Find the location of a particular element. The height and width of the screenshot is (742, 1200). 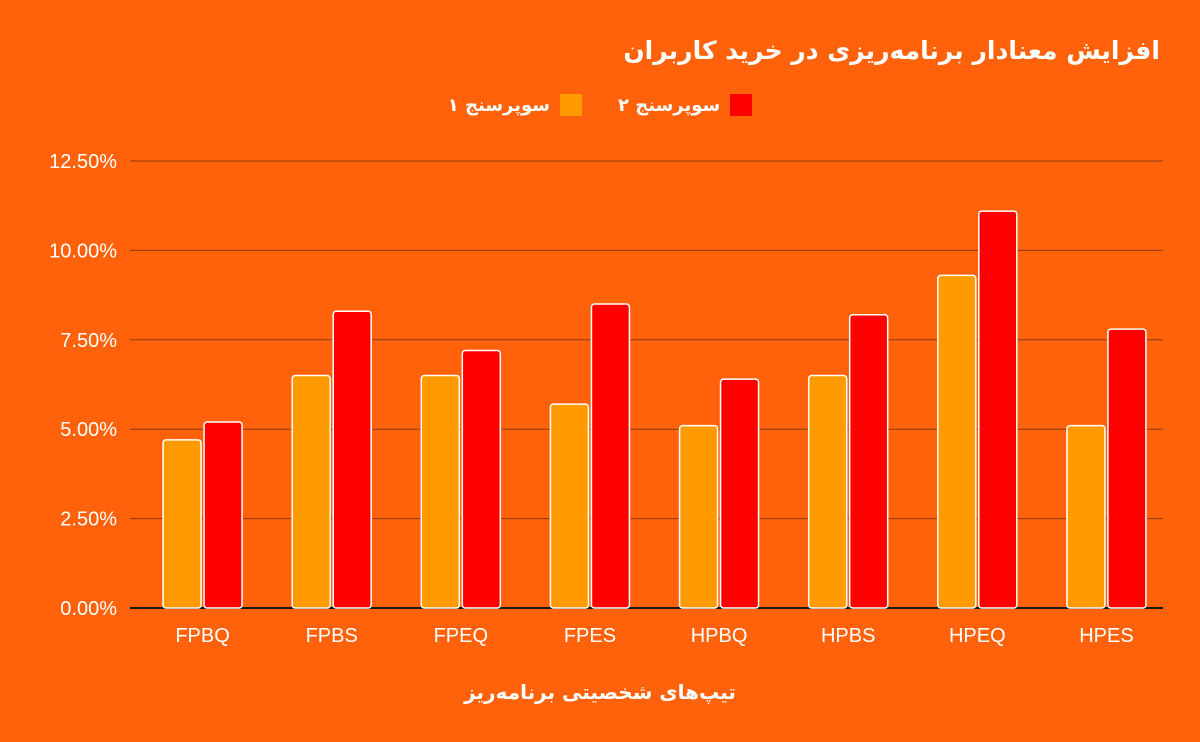

y-tick-label: 0.00% is located at coordinates (88, 609).